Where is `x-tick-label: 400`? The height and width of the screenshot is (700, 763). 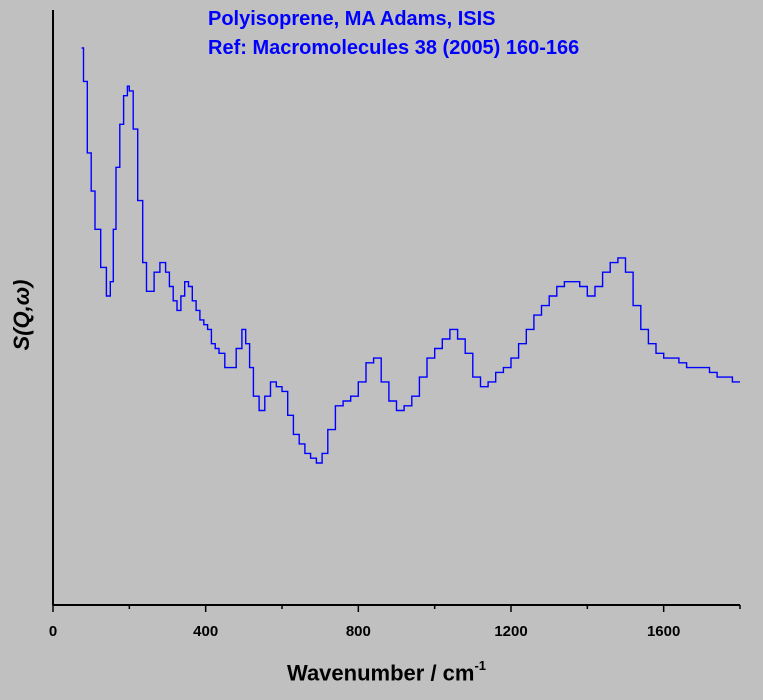 x-tick-label: 400 is located at coordinates (206, 631).